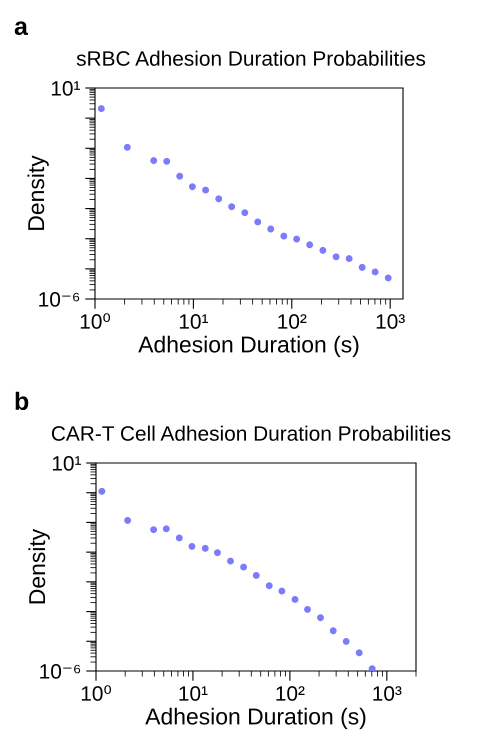 Image resolution: width=502 pixels, height=745 pixels. I want to click on chart-title: sRBC Adhesion Duration Probabilities, so click(251, 58).